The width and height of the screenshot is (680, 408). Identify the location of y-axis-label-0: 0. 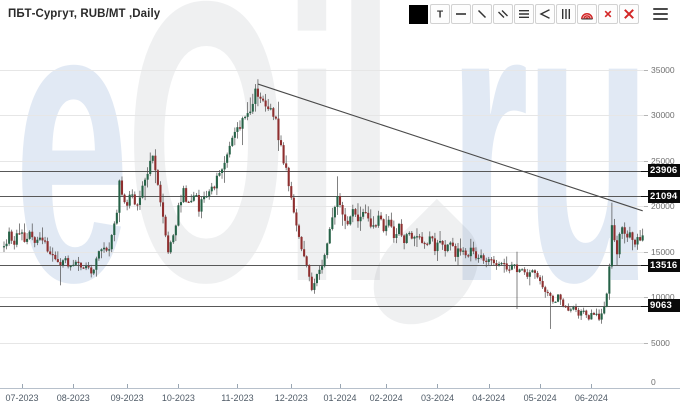
(653, 382).